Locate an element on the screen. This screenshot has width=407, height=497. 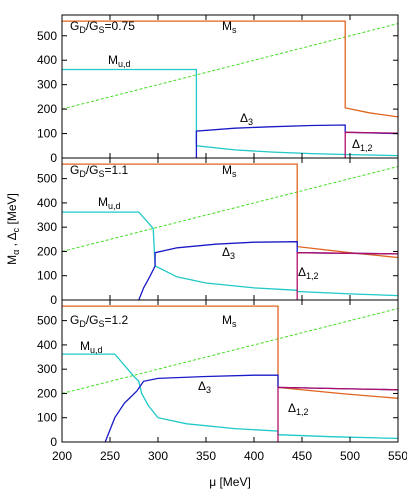
y-axis-label-part: α is located at coordinates (16, 252).